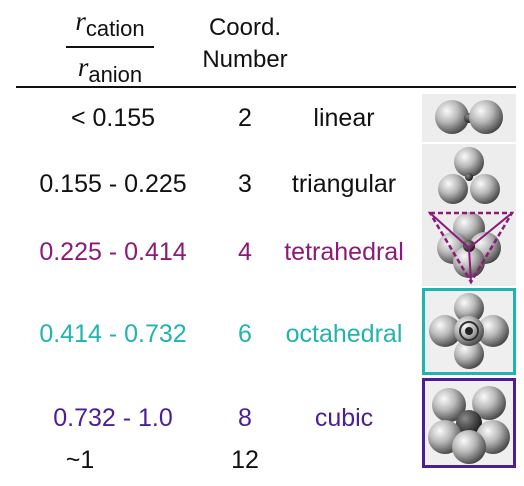 The width and height of the screenshot is (524, 486). What do you see at coordinates (262, 190) in the screenshot?
I see `table-row-triangular: 0.155 - 0.225 3 triangular` at bounding box center [262, 190].